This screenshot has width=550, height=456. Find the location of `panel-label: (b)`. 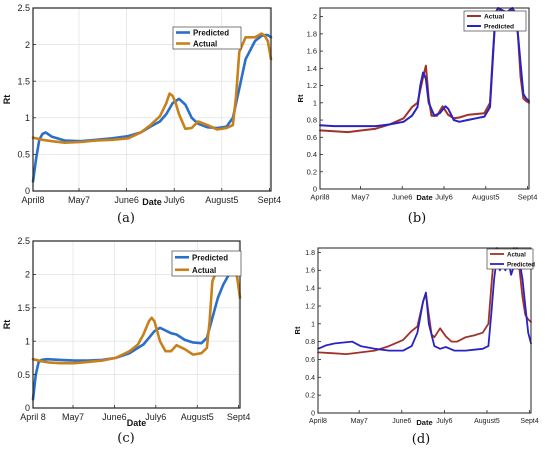

panel-label: (b) is located at coordinates (417, 218).